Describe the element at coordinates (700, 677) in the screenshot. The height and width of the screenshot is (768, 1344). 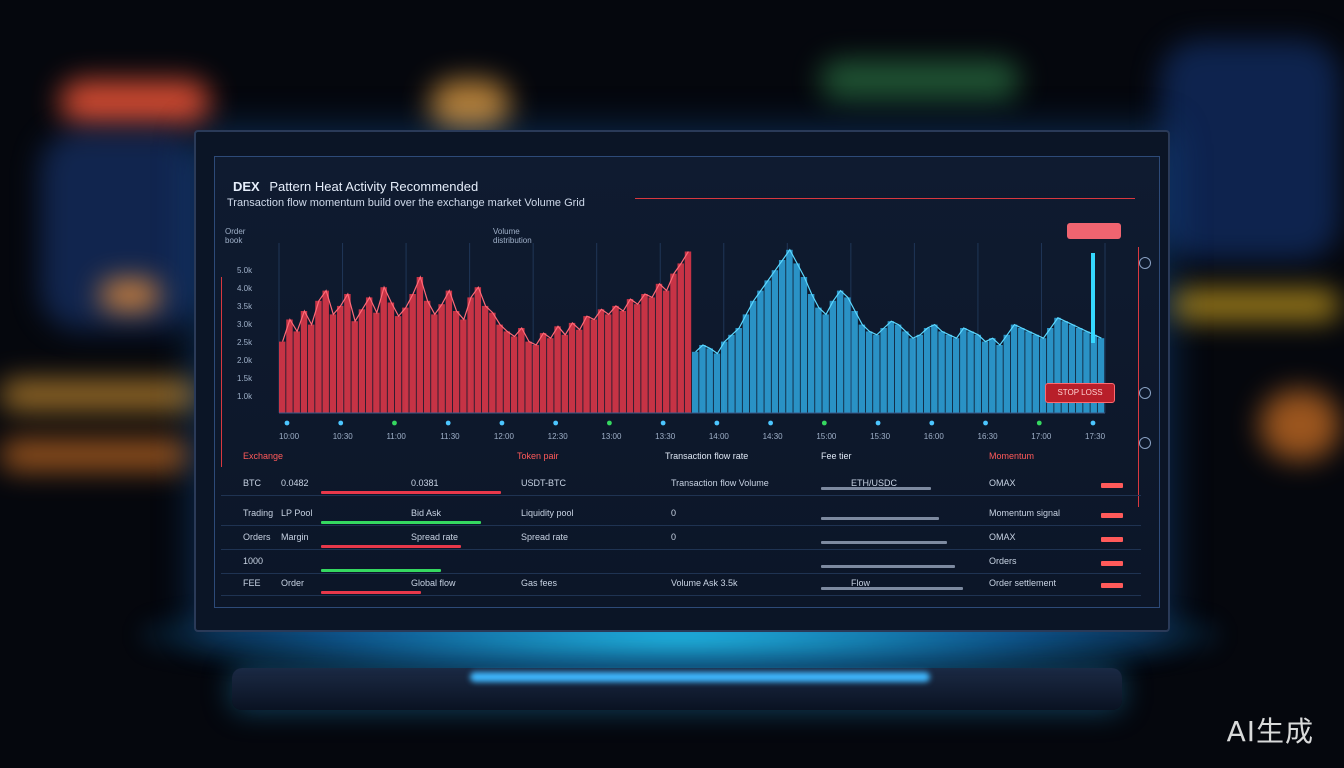
I see `stand-light` at that location.